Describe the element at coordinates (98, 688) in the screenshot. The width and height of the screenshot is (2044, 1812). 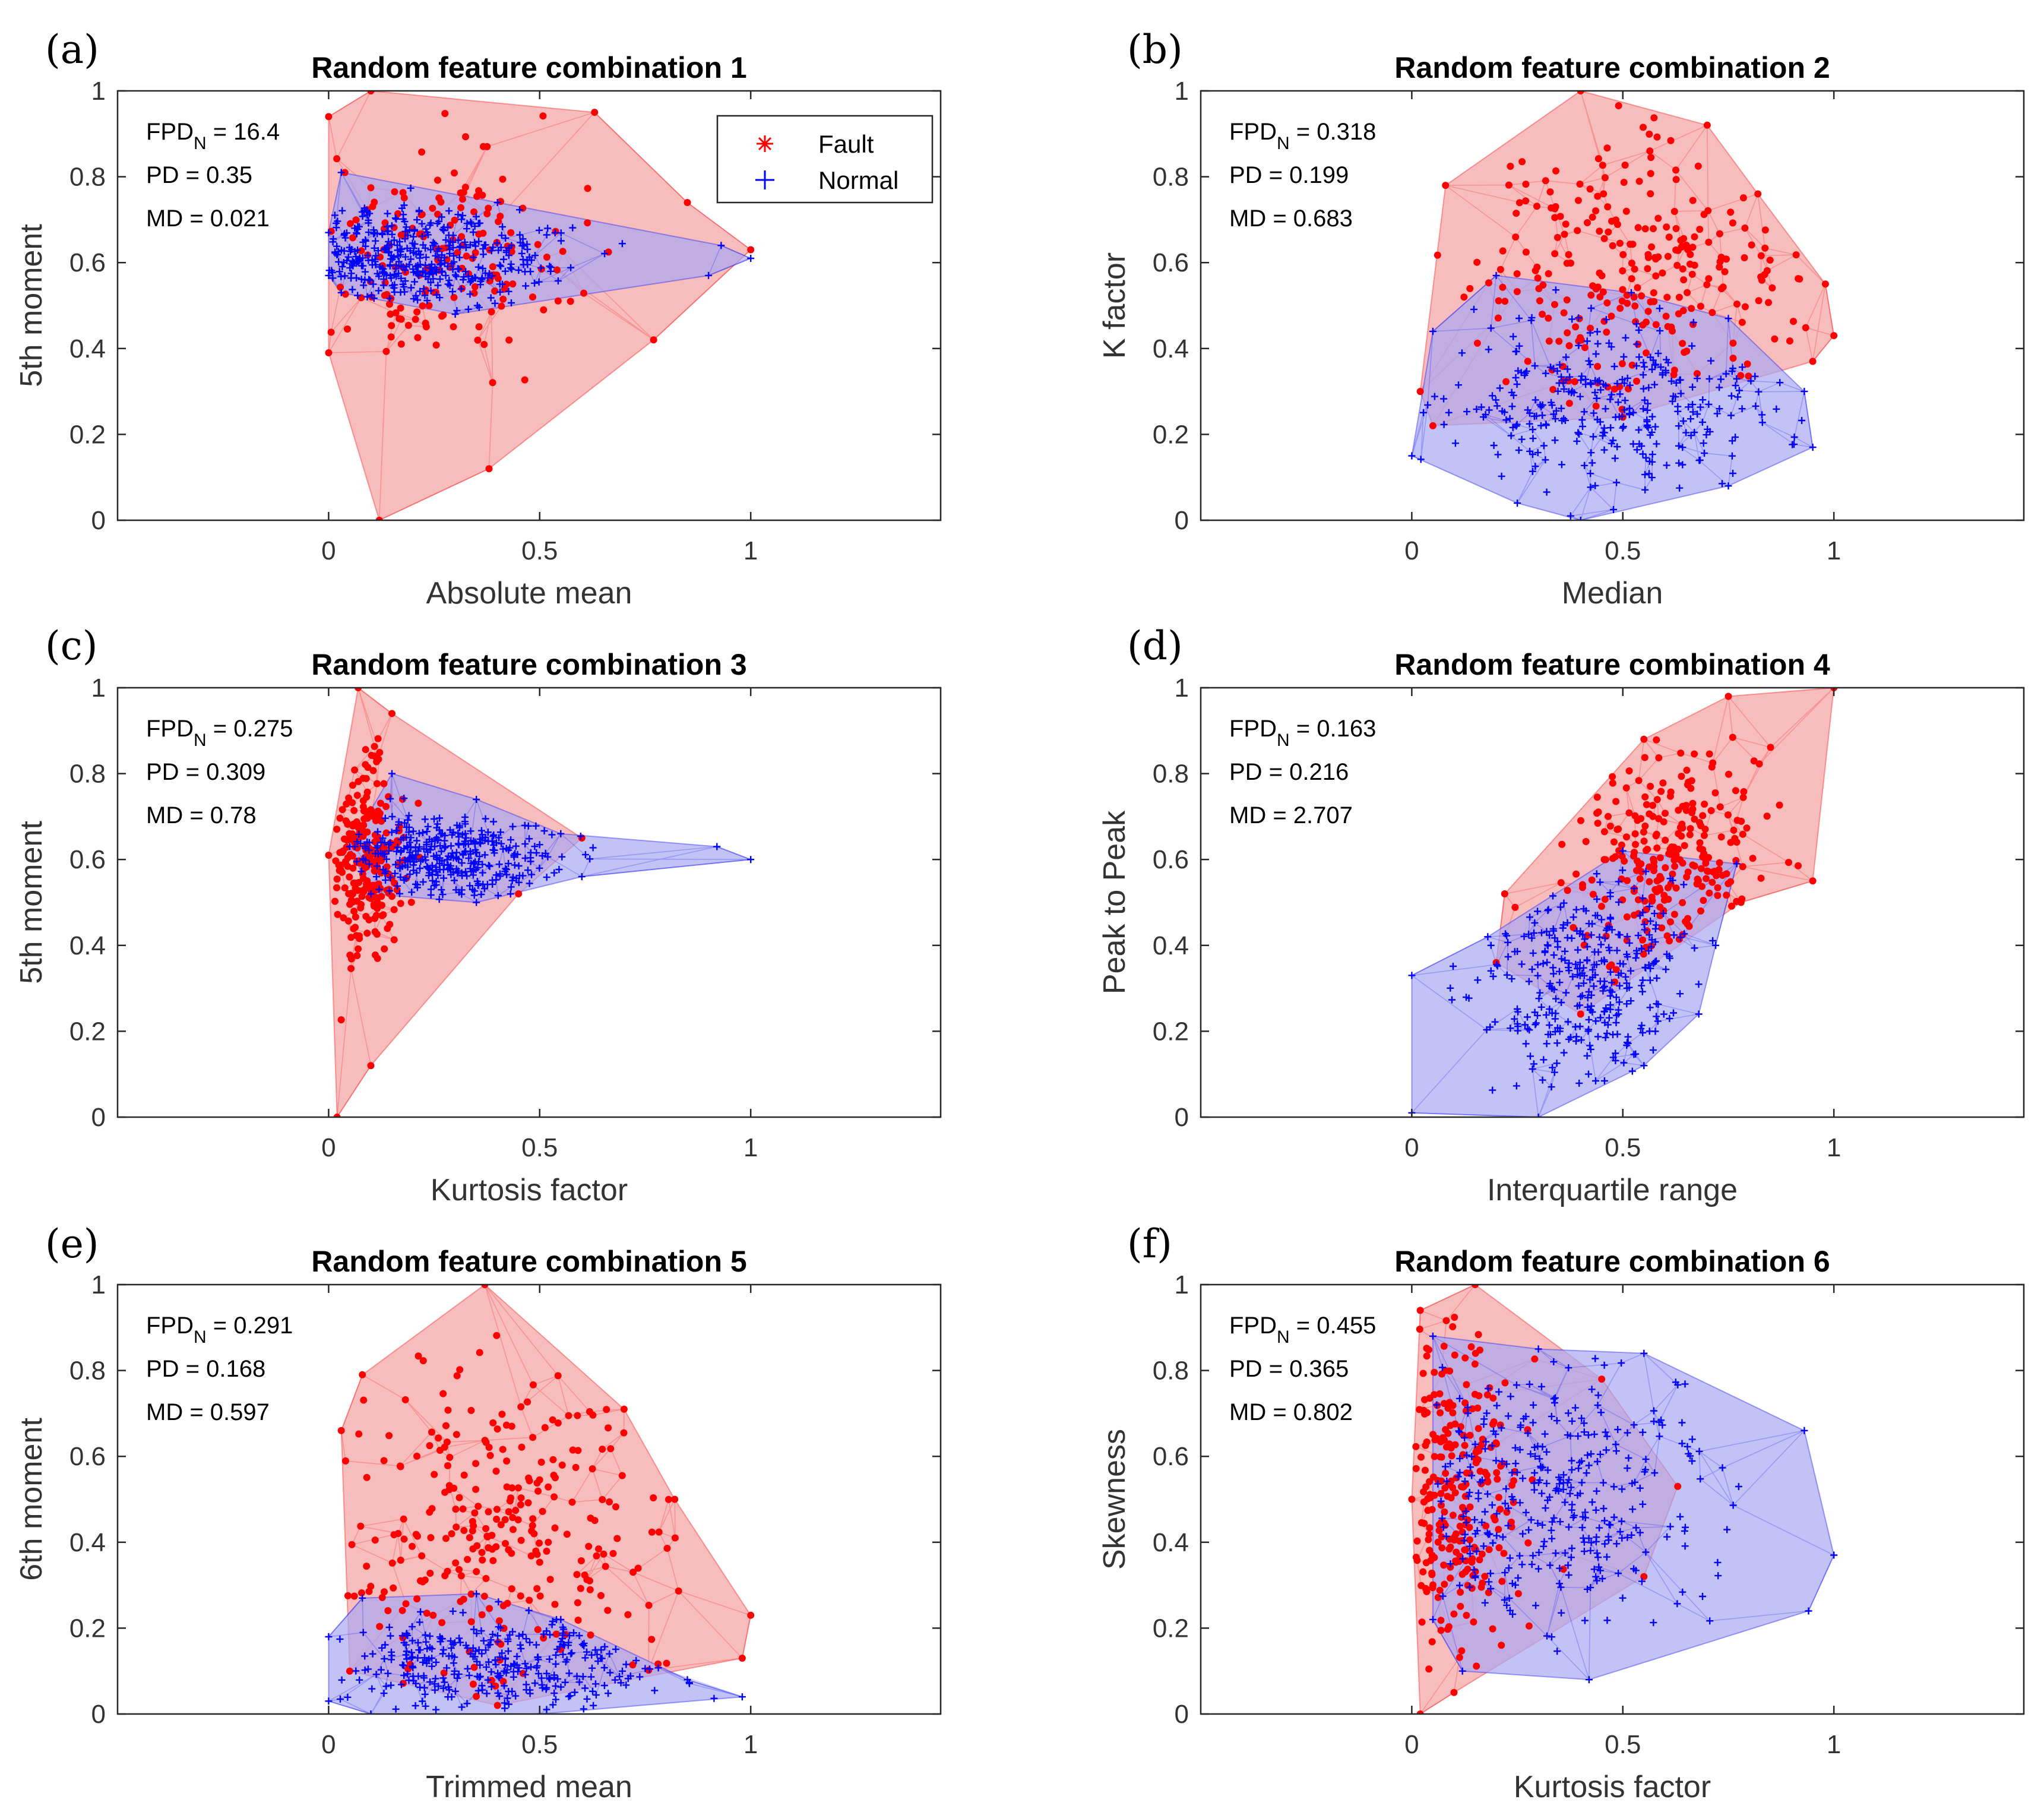
I see `y-tick-label: 1` at that location.